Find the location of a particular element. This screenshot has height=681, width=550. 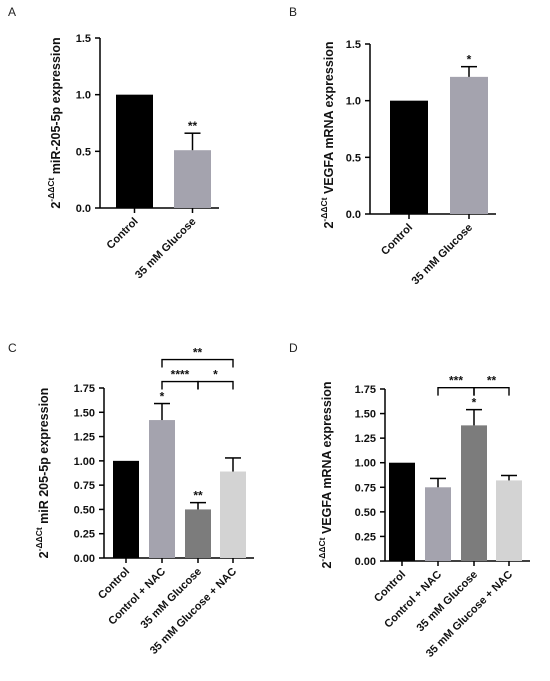

y-axis-title-text: miR 205-5p expression is located at coordinates (44, 458).